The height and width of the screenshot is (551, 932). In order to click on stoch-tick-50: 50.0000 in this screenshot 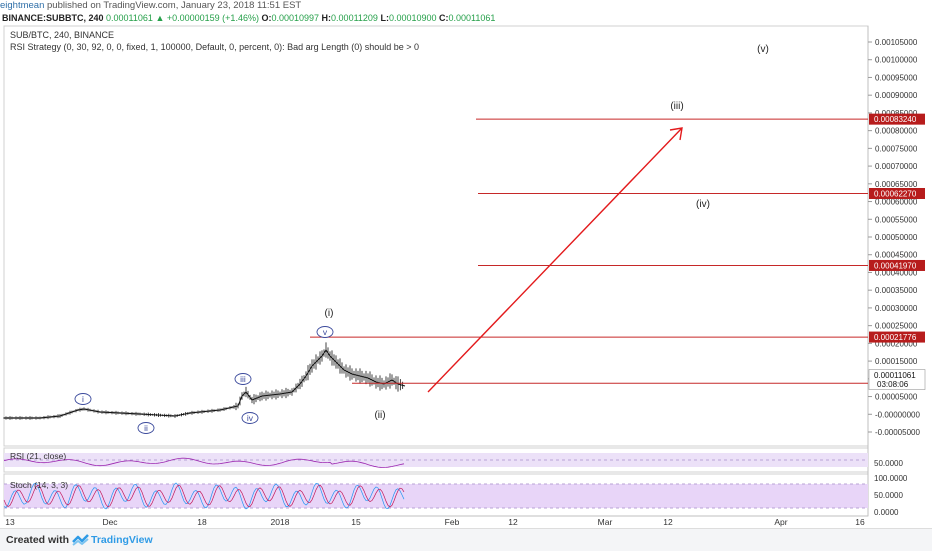, I will do `click(888, 495)`.